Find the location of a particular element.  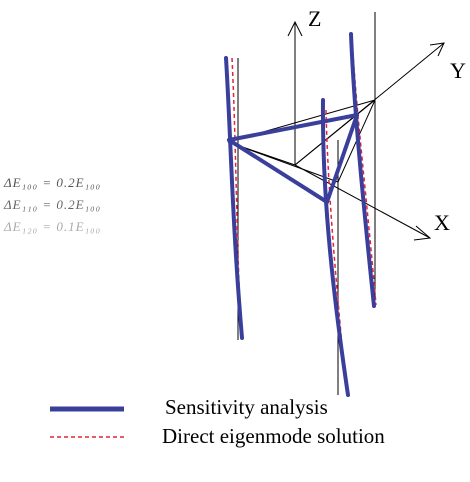

z-arrow-head is located at coordinates (295, 28).